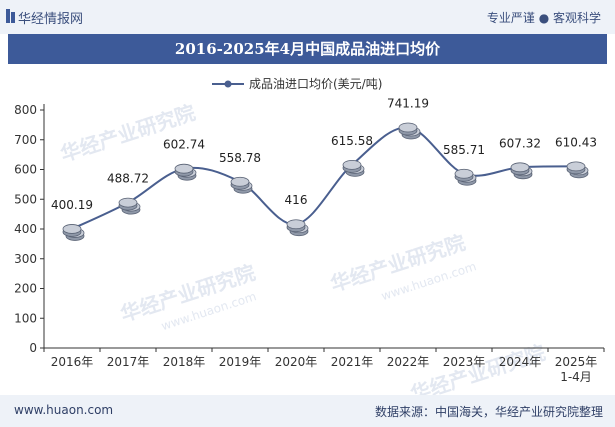  What do you see at coordinates (25, 140) in the screenshot?
I see `y-tick-label: 700` at bounding box center [25, 140].